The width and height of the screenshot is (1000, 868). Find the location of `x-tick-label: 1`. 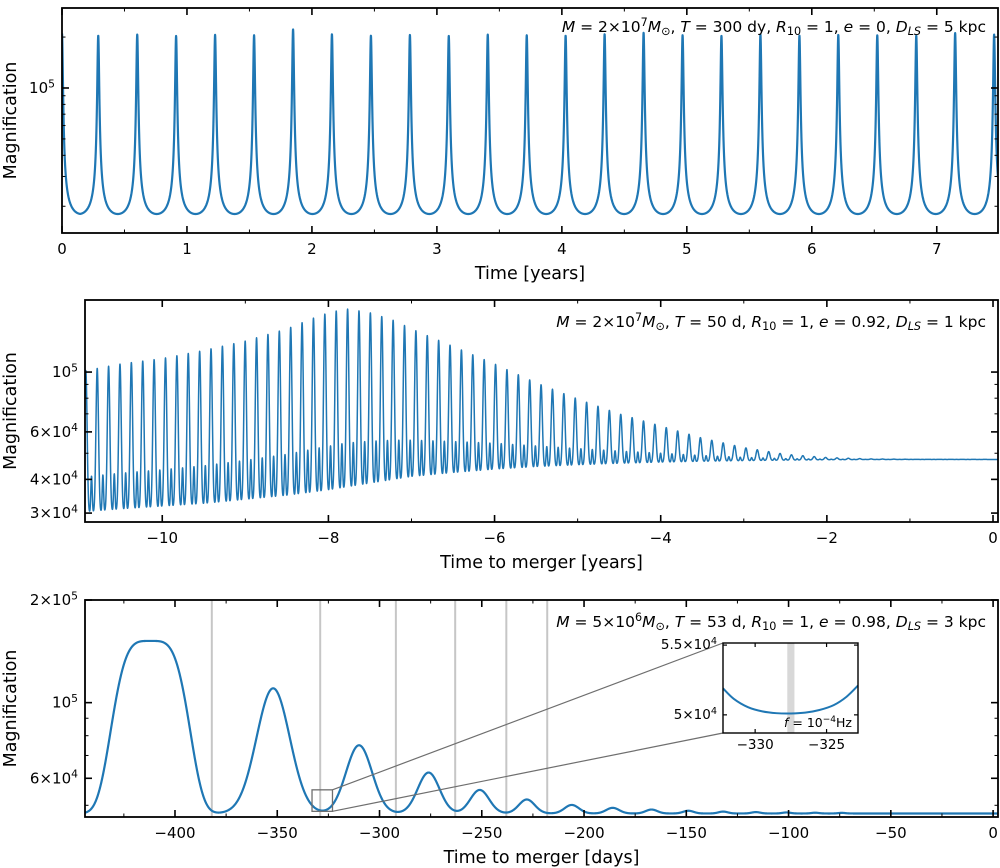

x-tick-label: 1 is located at coordinates (187, 249).